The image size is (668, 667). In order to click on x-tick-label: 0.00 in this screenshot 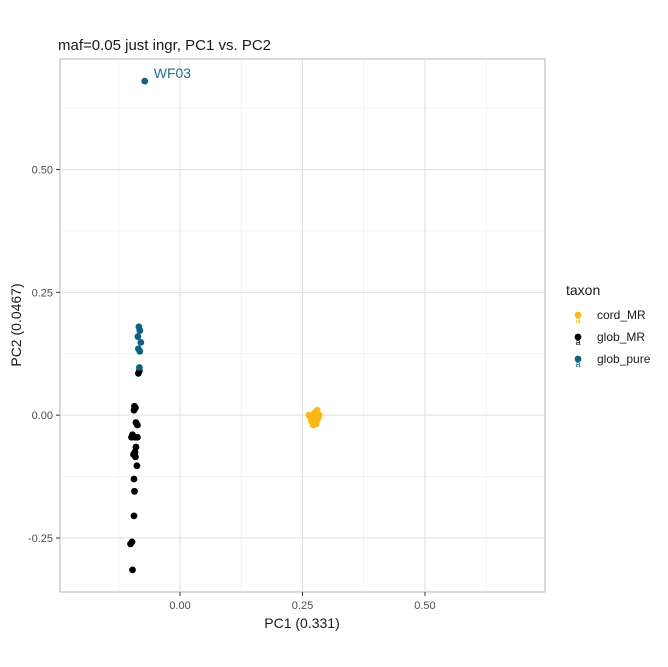, I will do `click(179, 606)`.